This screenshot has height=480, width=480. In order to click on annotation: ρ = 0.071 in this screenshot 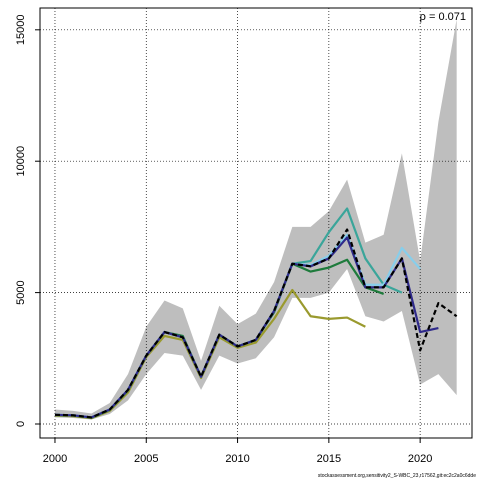, I will do `click(443, 17)`.